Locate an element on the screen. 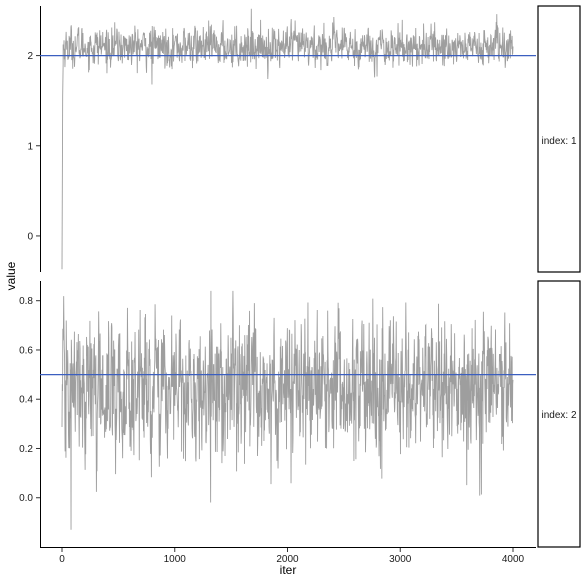  x-tick-label: 4000 is located at coordinates (513, 559).